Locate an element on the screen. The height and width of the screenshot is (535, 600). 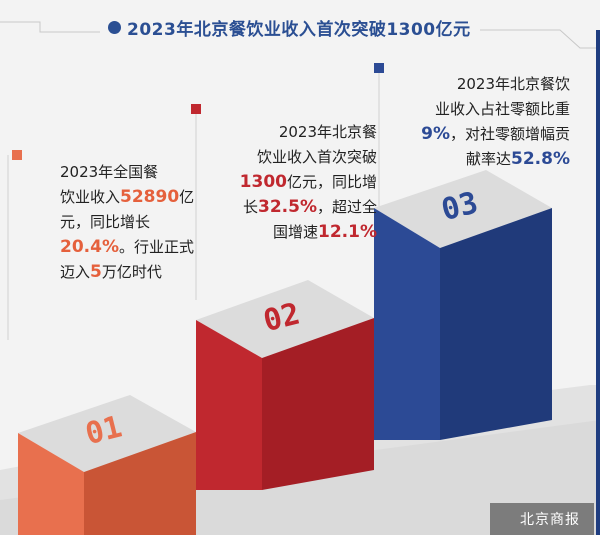
page-title: 2023年北京餐饮业收入首次突破1300亿元 is located at coordinates (299, 29).